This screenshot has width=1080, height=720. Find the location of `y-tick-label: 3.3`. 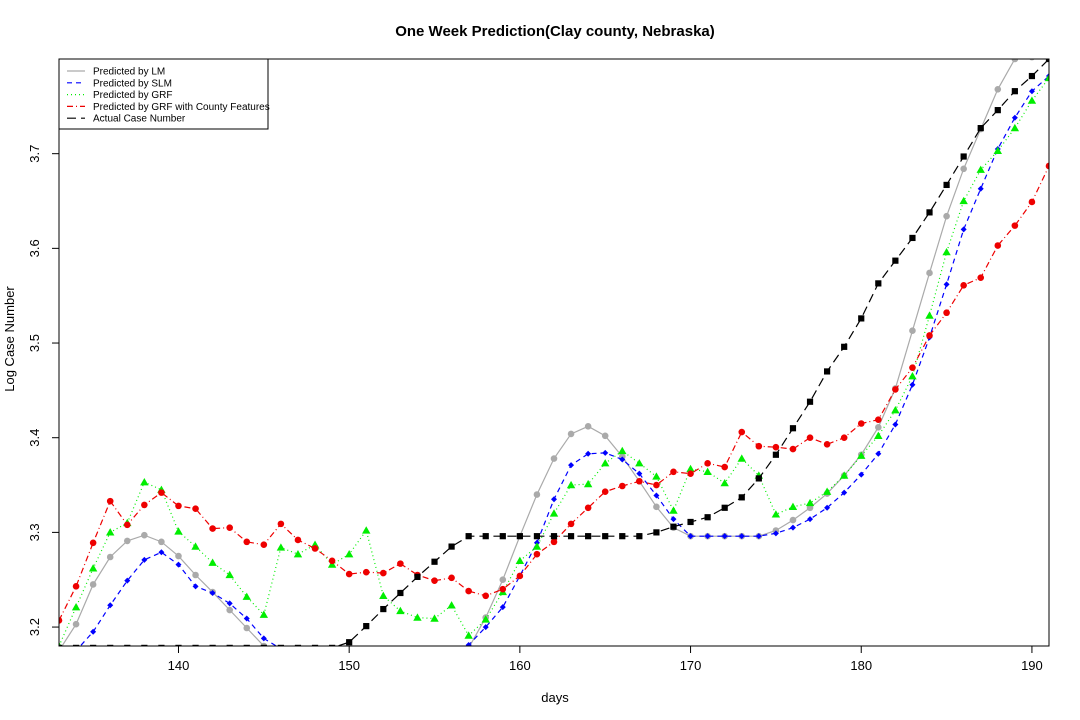

y-tick-label: 3.3 is located at coordinates (34, 532).